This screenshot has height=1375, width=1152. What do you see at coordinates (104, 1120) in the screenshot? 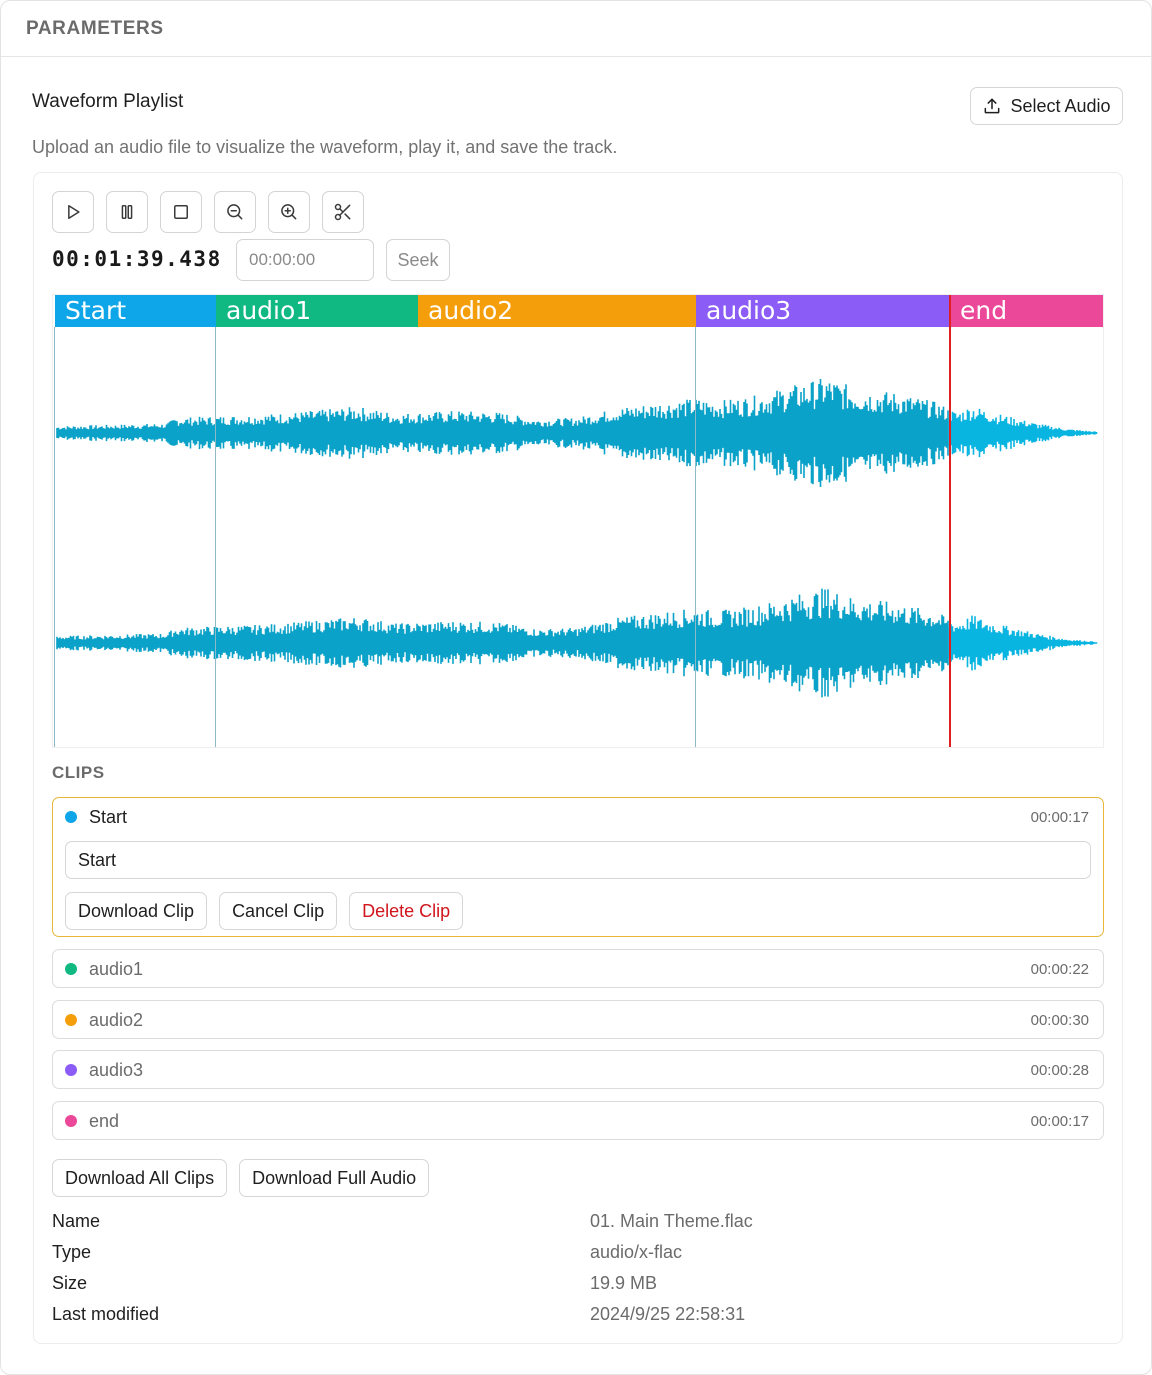
I see `clip-name: end` at bounding box center [104, 1120].